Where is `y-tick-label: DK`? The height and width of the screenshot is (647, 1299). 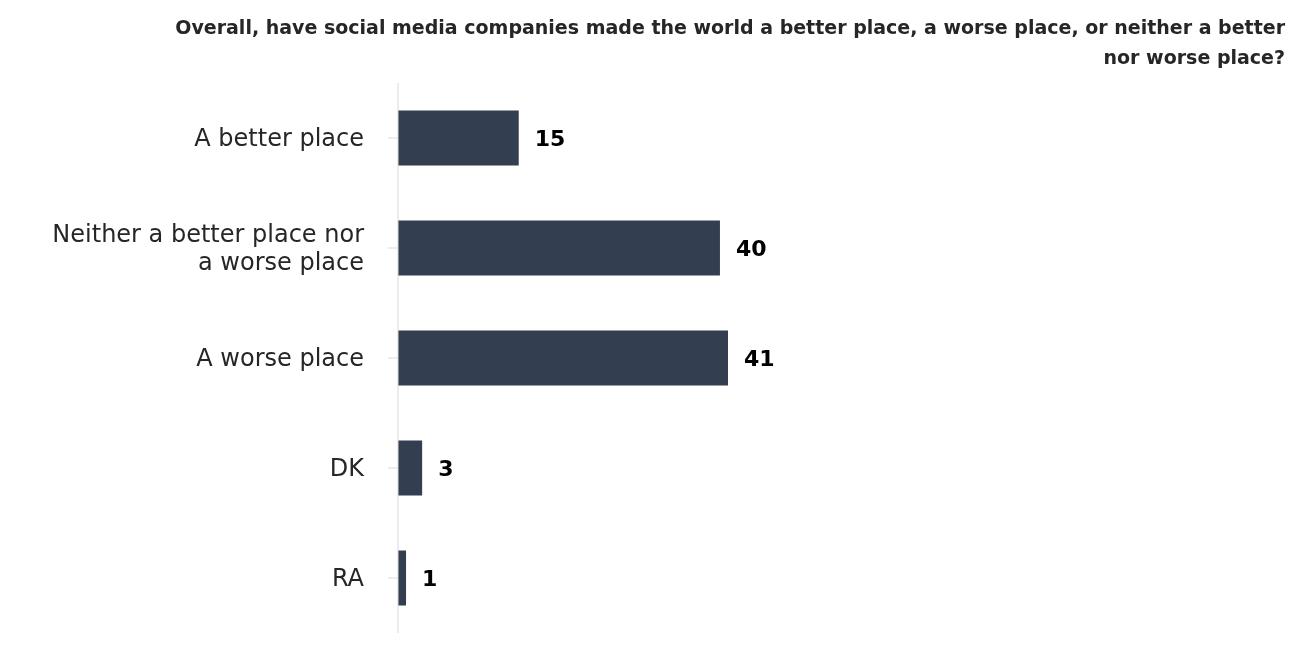 y-tick-label: DK is located at coordinates (347, 468).